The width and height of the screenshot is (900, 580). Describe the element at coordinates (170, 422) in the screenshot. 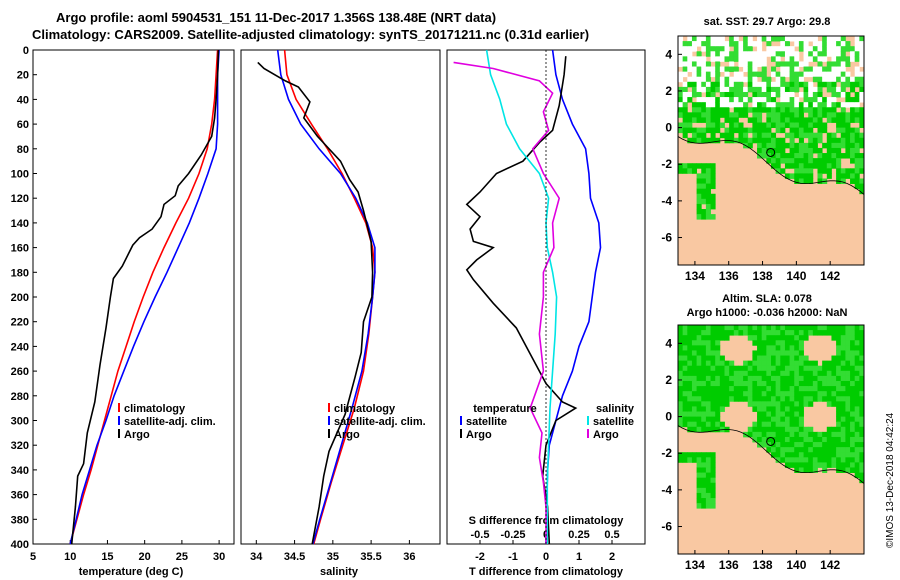

I see `temperature-legend-entry: satellite-adj. clim.` at that location.